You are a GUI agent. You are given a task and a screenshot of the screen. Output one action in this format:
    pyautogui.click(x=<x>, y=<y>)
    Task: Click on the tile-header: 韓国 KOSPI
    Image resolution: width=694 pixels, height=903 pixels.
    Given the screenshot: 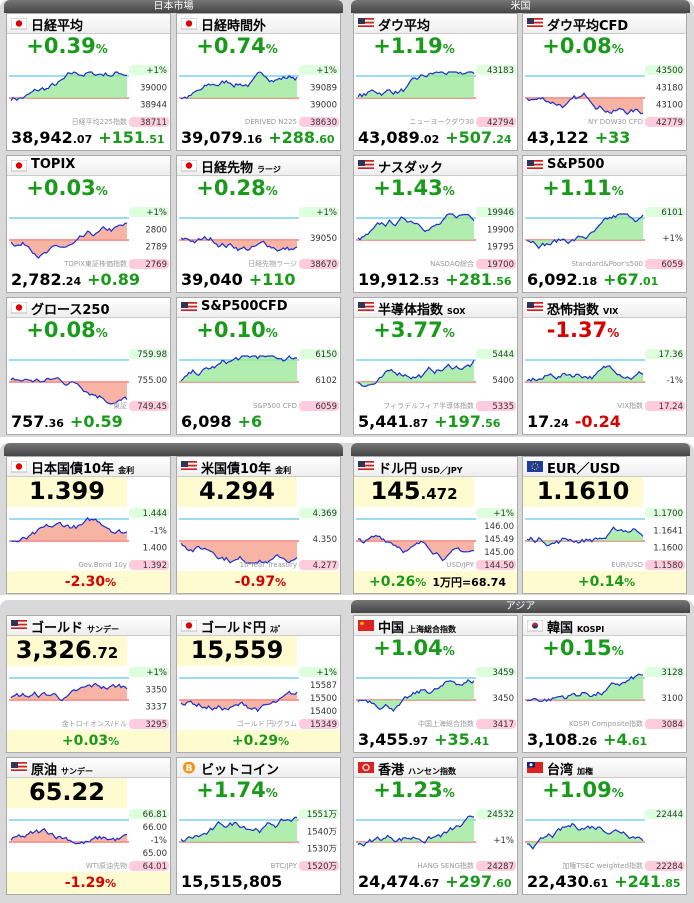 What is the action you would take?
    pyautogui.click(x=604, y=626)
    